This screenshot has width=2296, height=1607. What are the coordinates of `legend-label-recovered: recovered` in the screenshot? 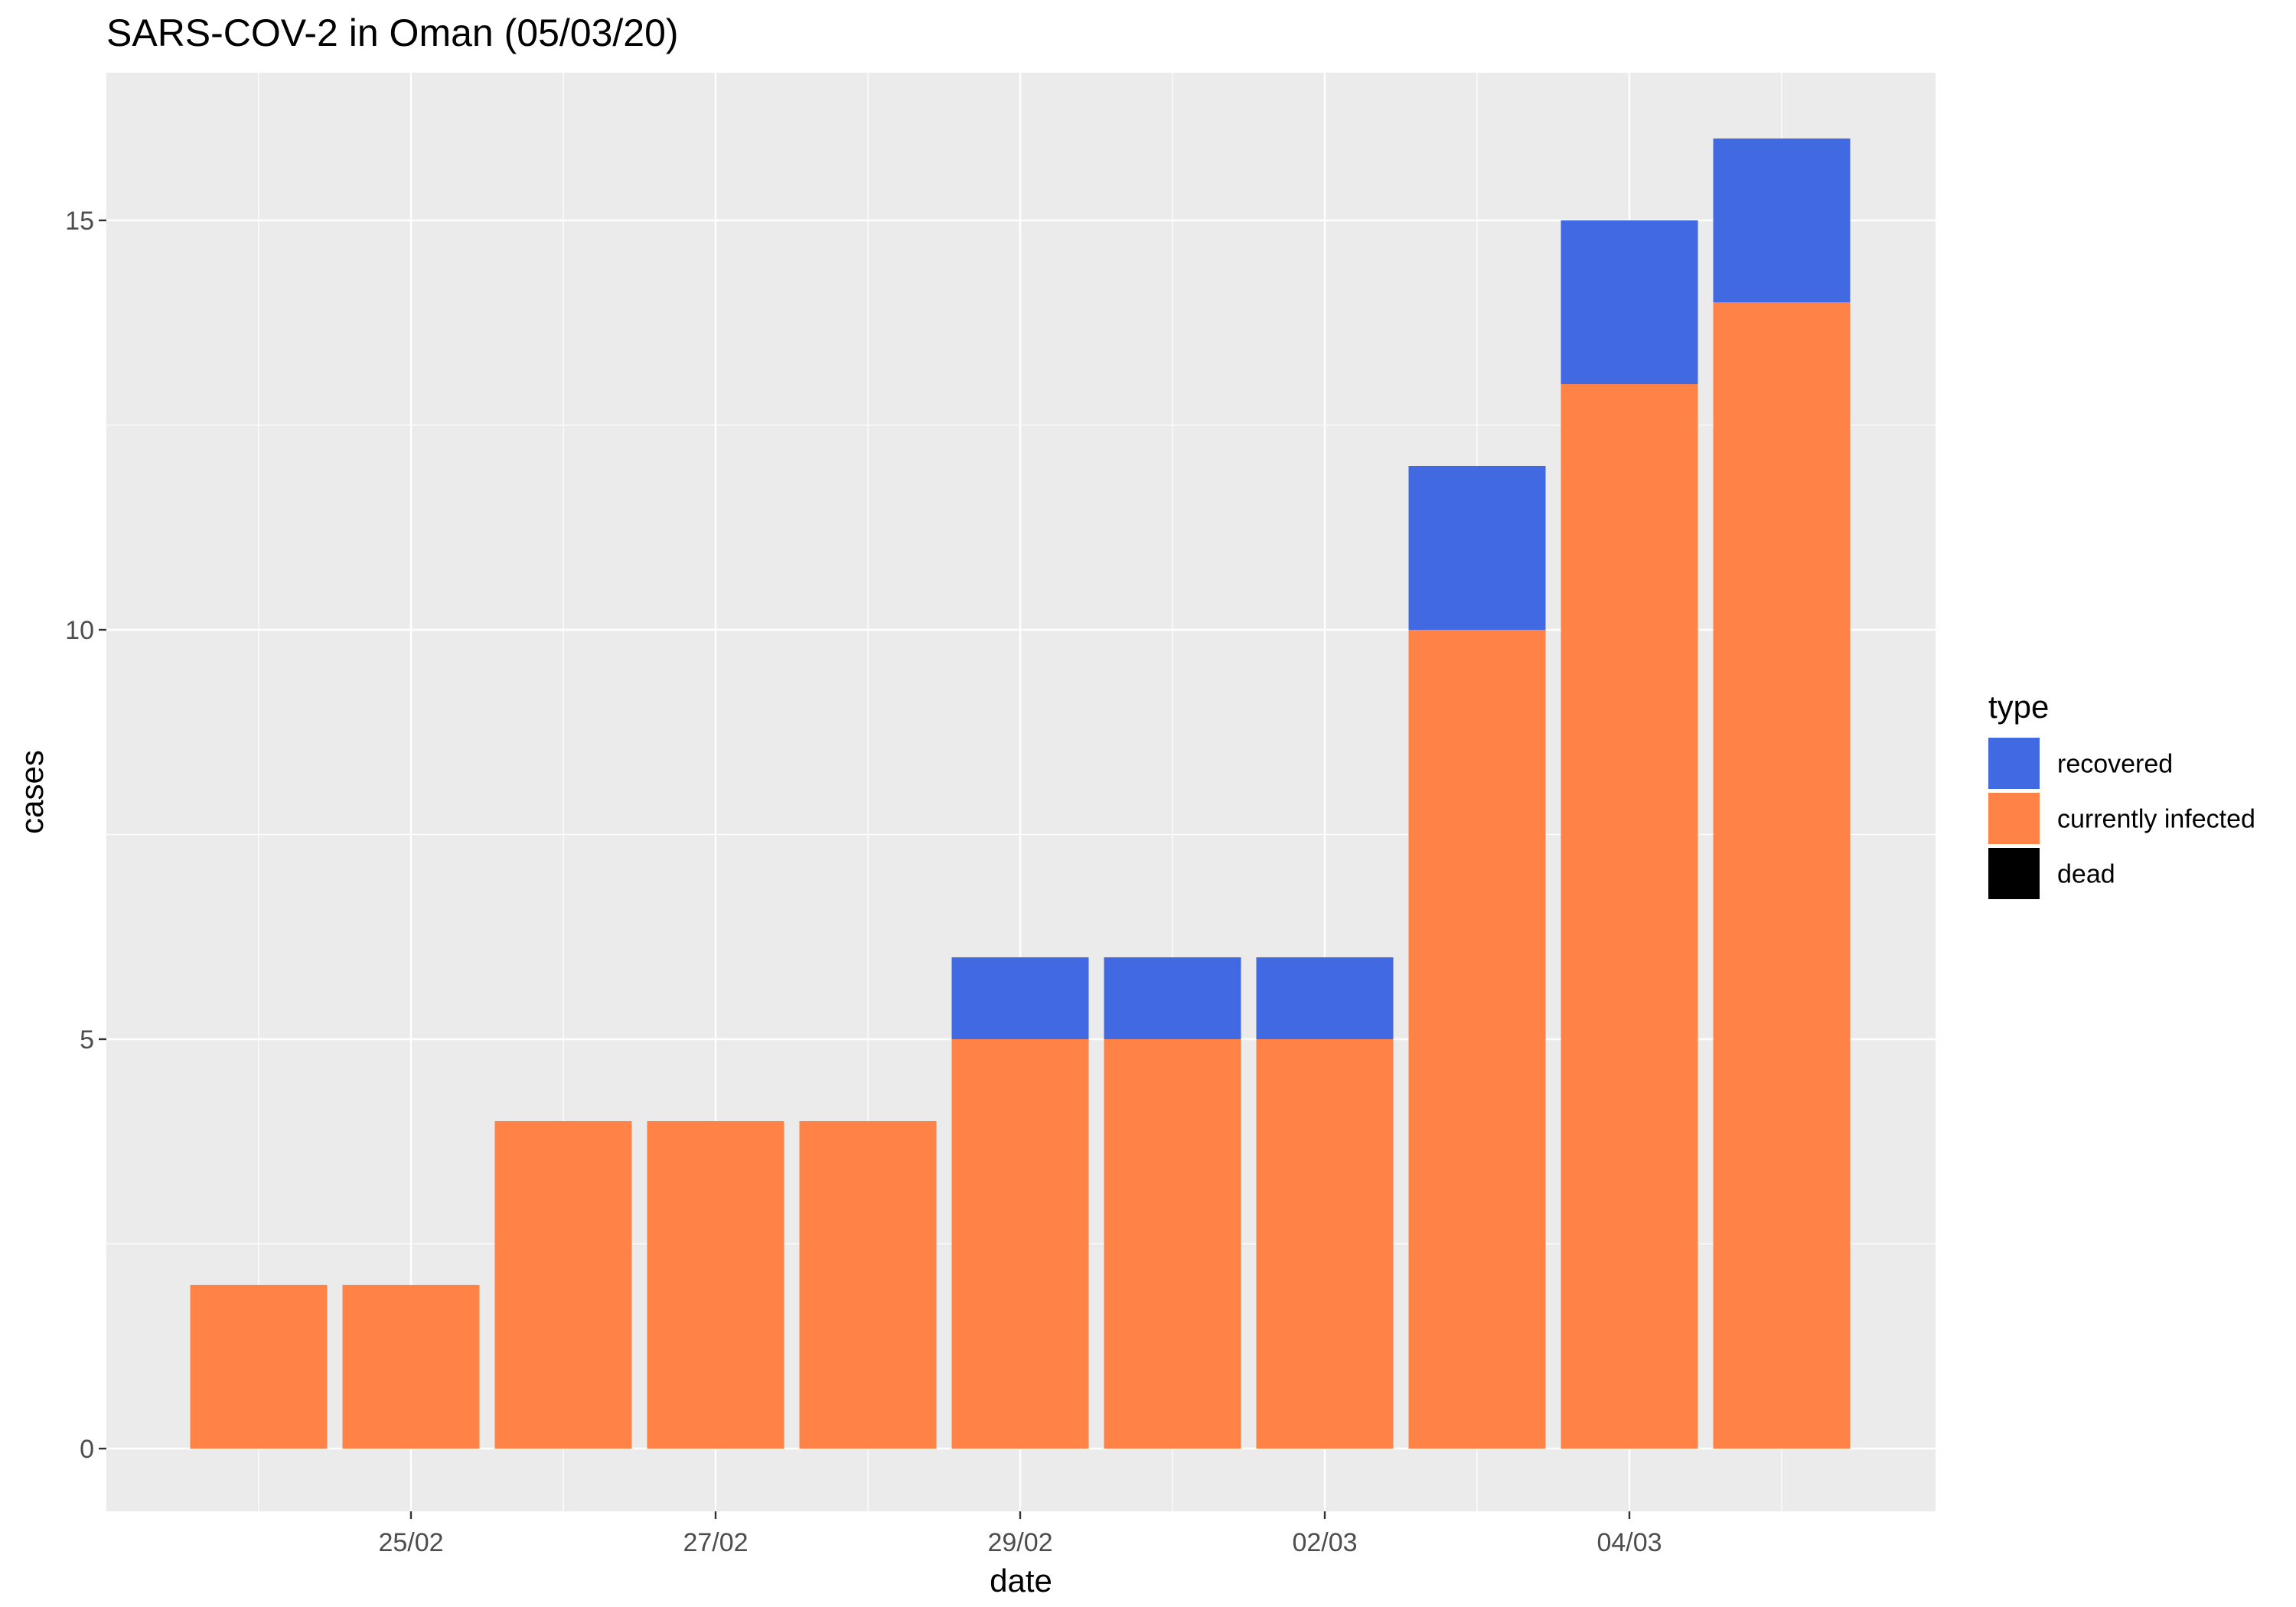 It's located at (2115, 764).